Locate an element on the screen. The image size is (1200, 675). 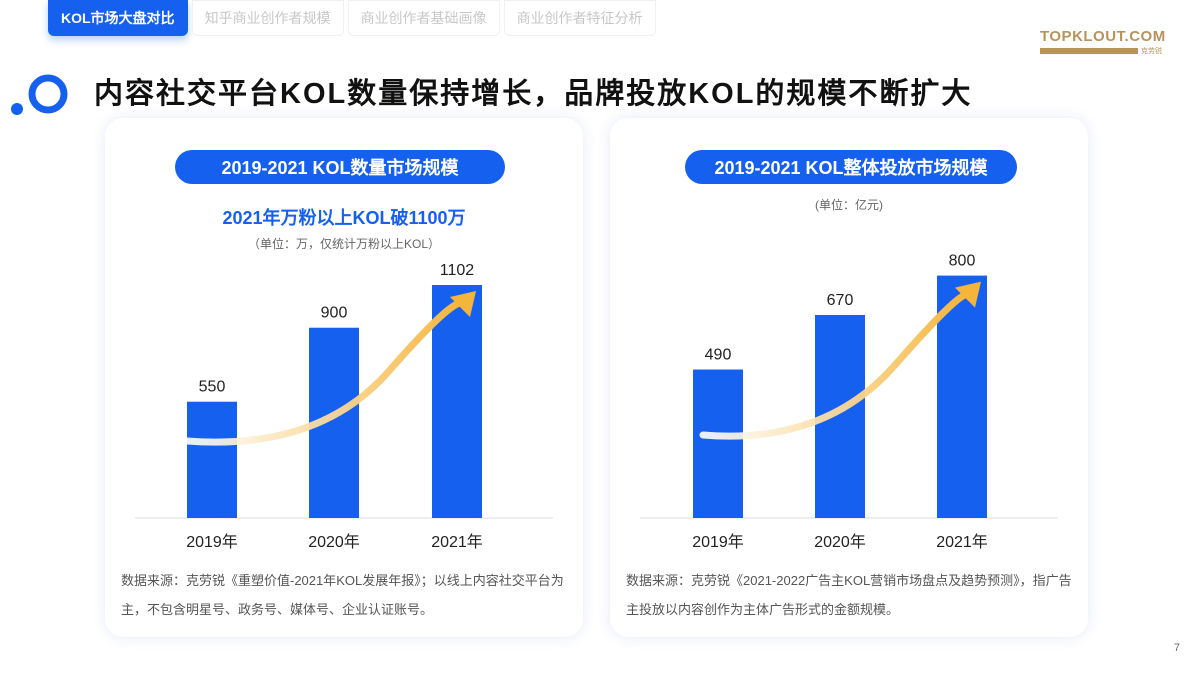
data-label: 490 is located at coordinates (718, 355).